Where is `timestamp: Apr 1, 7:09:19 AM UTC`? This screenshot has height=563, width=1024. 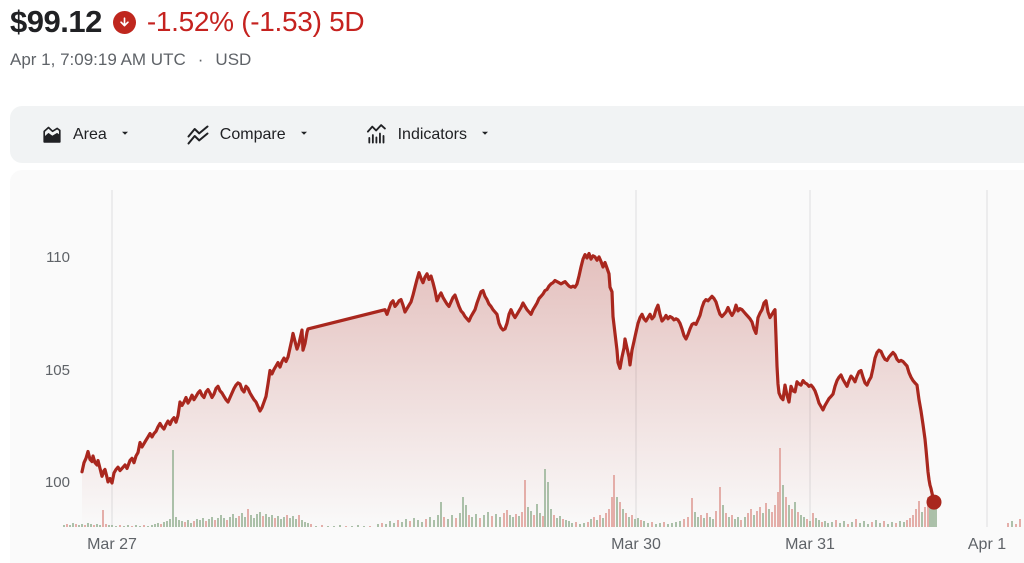 timestamp: Apr 1, 7:09:19 AM UTC is located at coordinates (98, 59).